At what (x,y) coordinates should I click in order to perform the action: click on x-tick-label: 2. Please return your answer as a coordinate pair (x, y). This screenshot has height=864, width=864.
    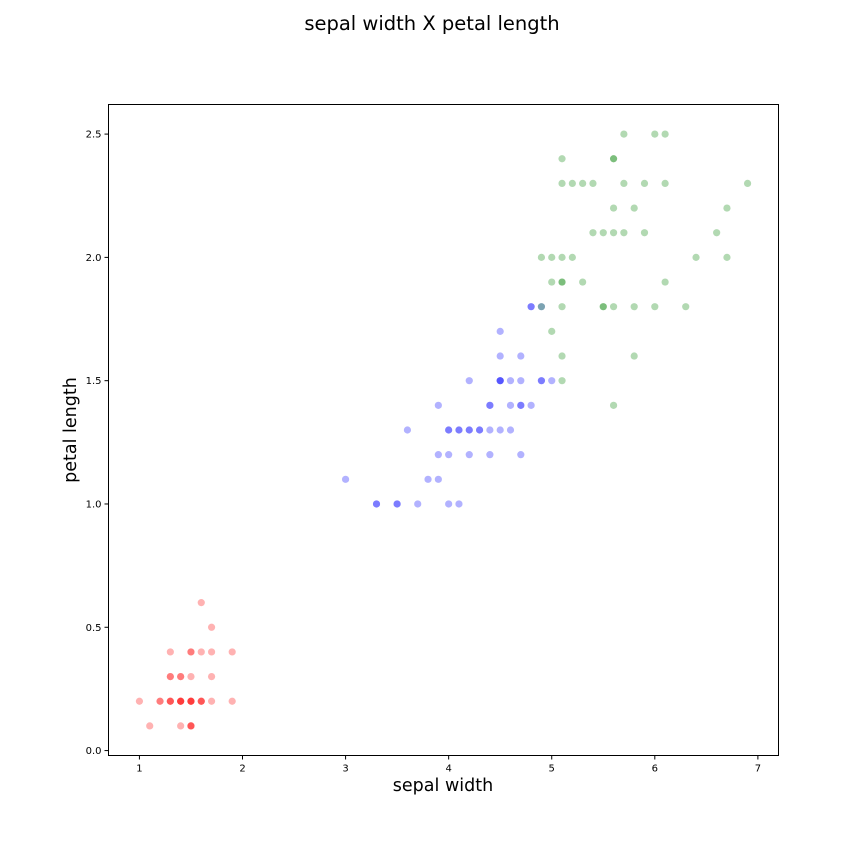
    Looking at the image, I should click on (242, 769).